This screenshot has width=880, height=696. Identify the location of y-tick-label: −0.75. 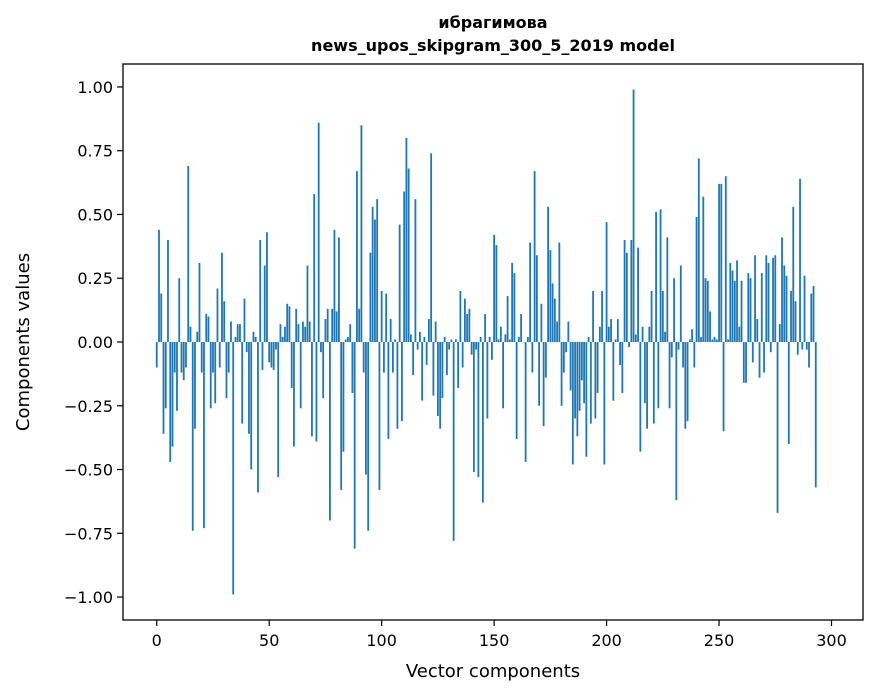
(88, 533).